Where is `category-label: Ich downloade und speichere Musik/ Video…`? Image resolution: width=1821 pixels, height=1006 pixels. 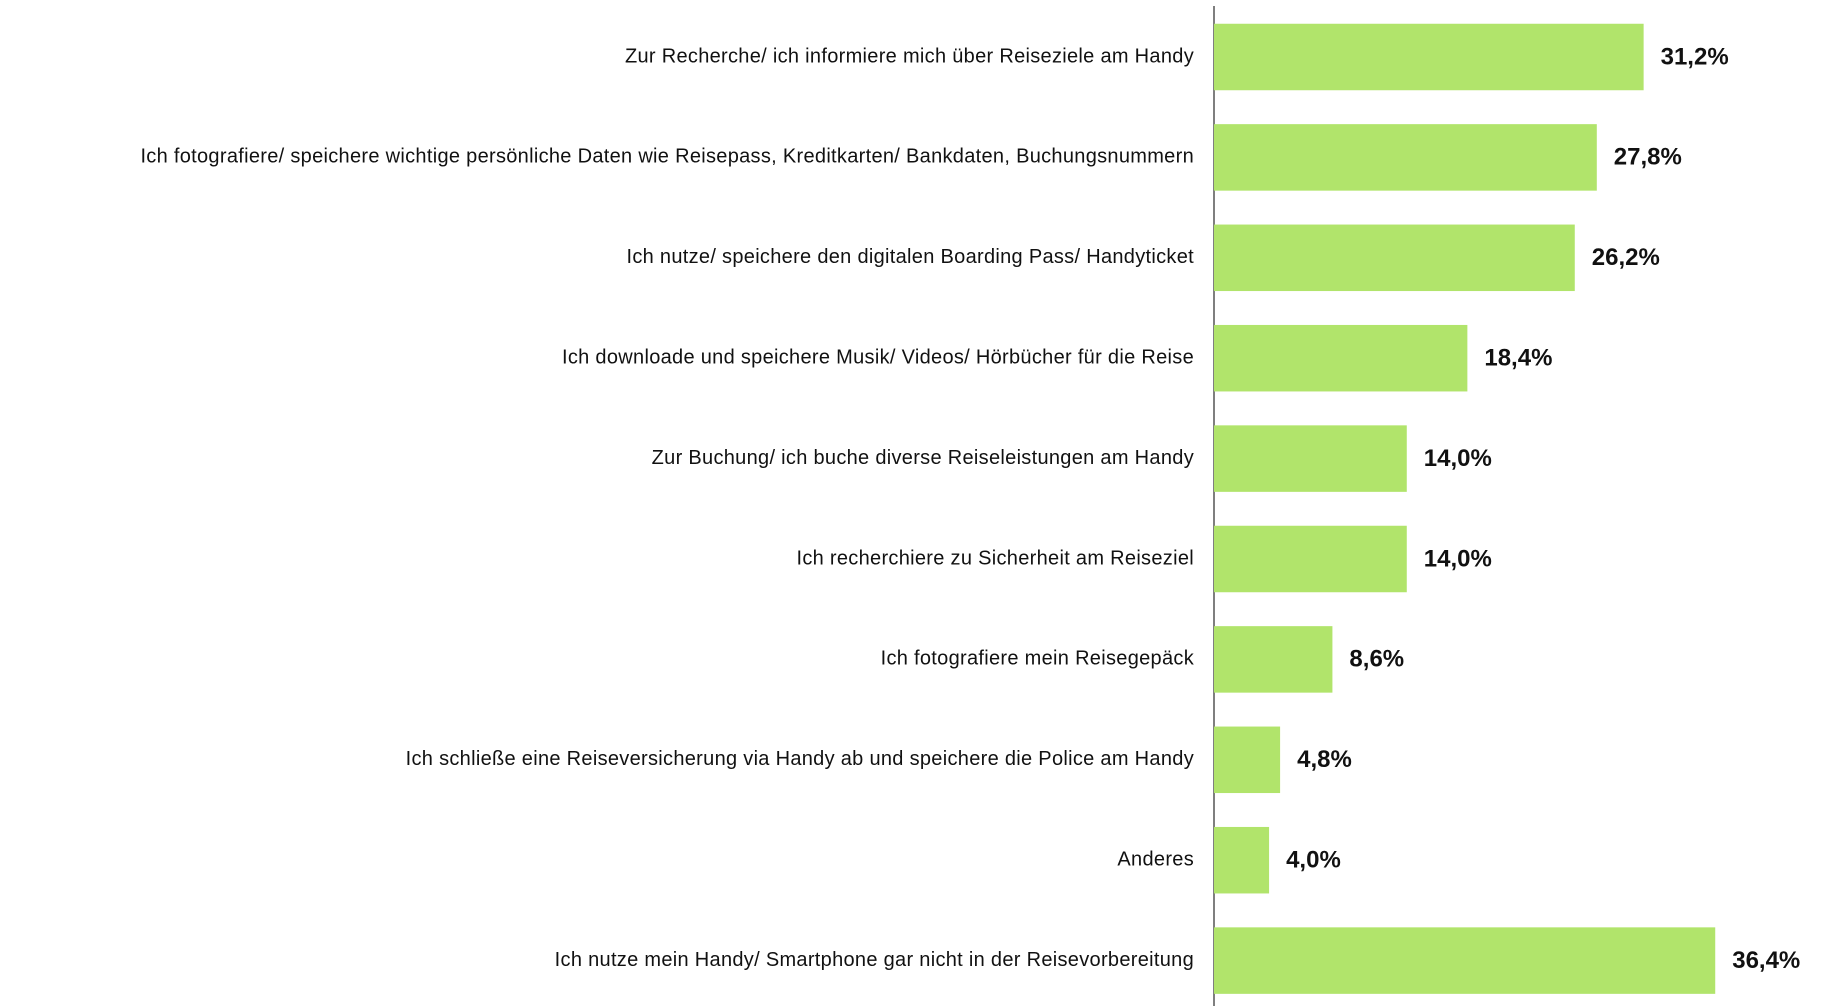
category-label: Ich downloade und speichere Musik/ Video… is located at coordinates (878, 357).